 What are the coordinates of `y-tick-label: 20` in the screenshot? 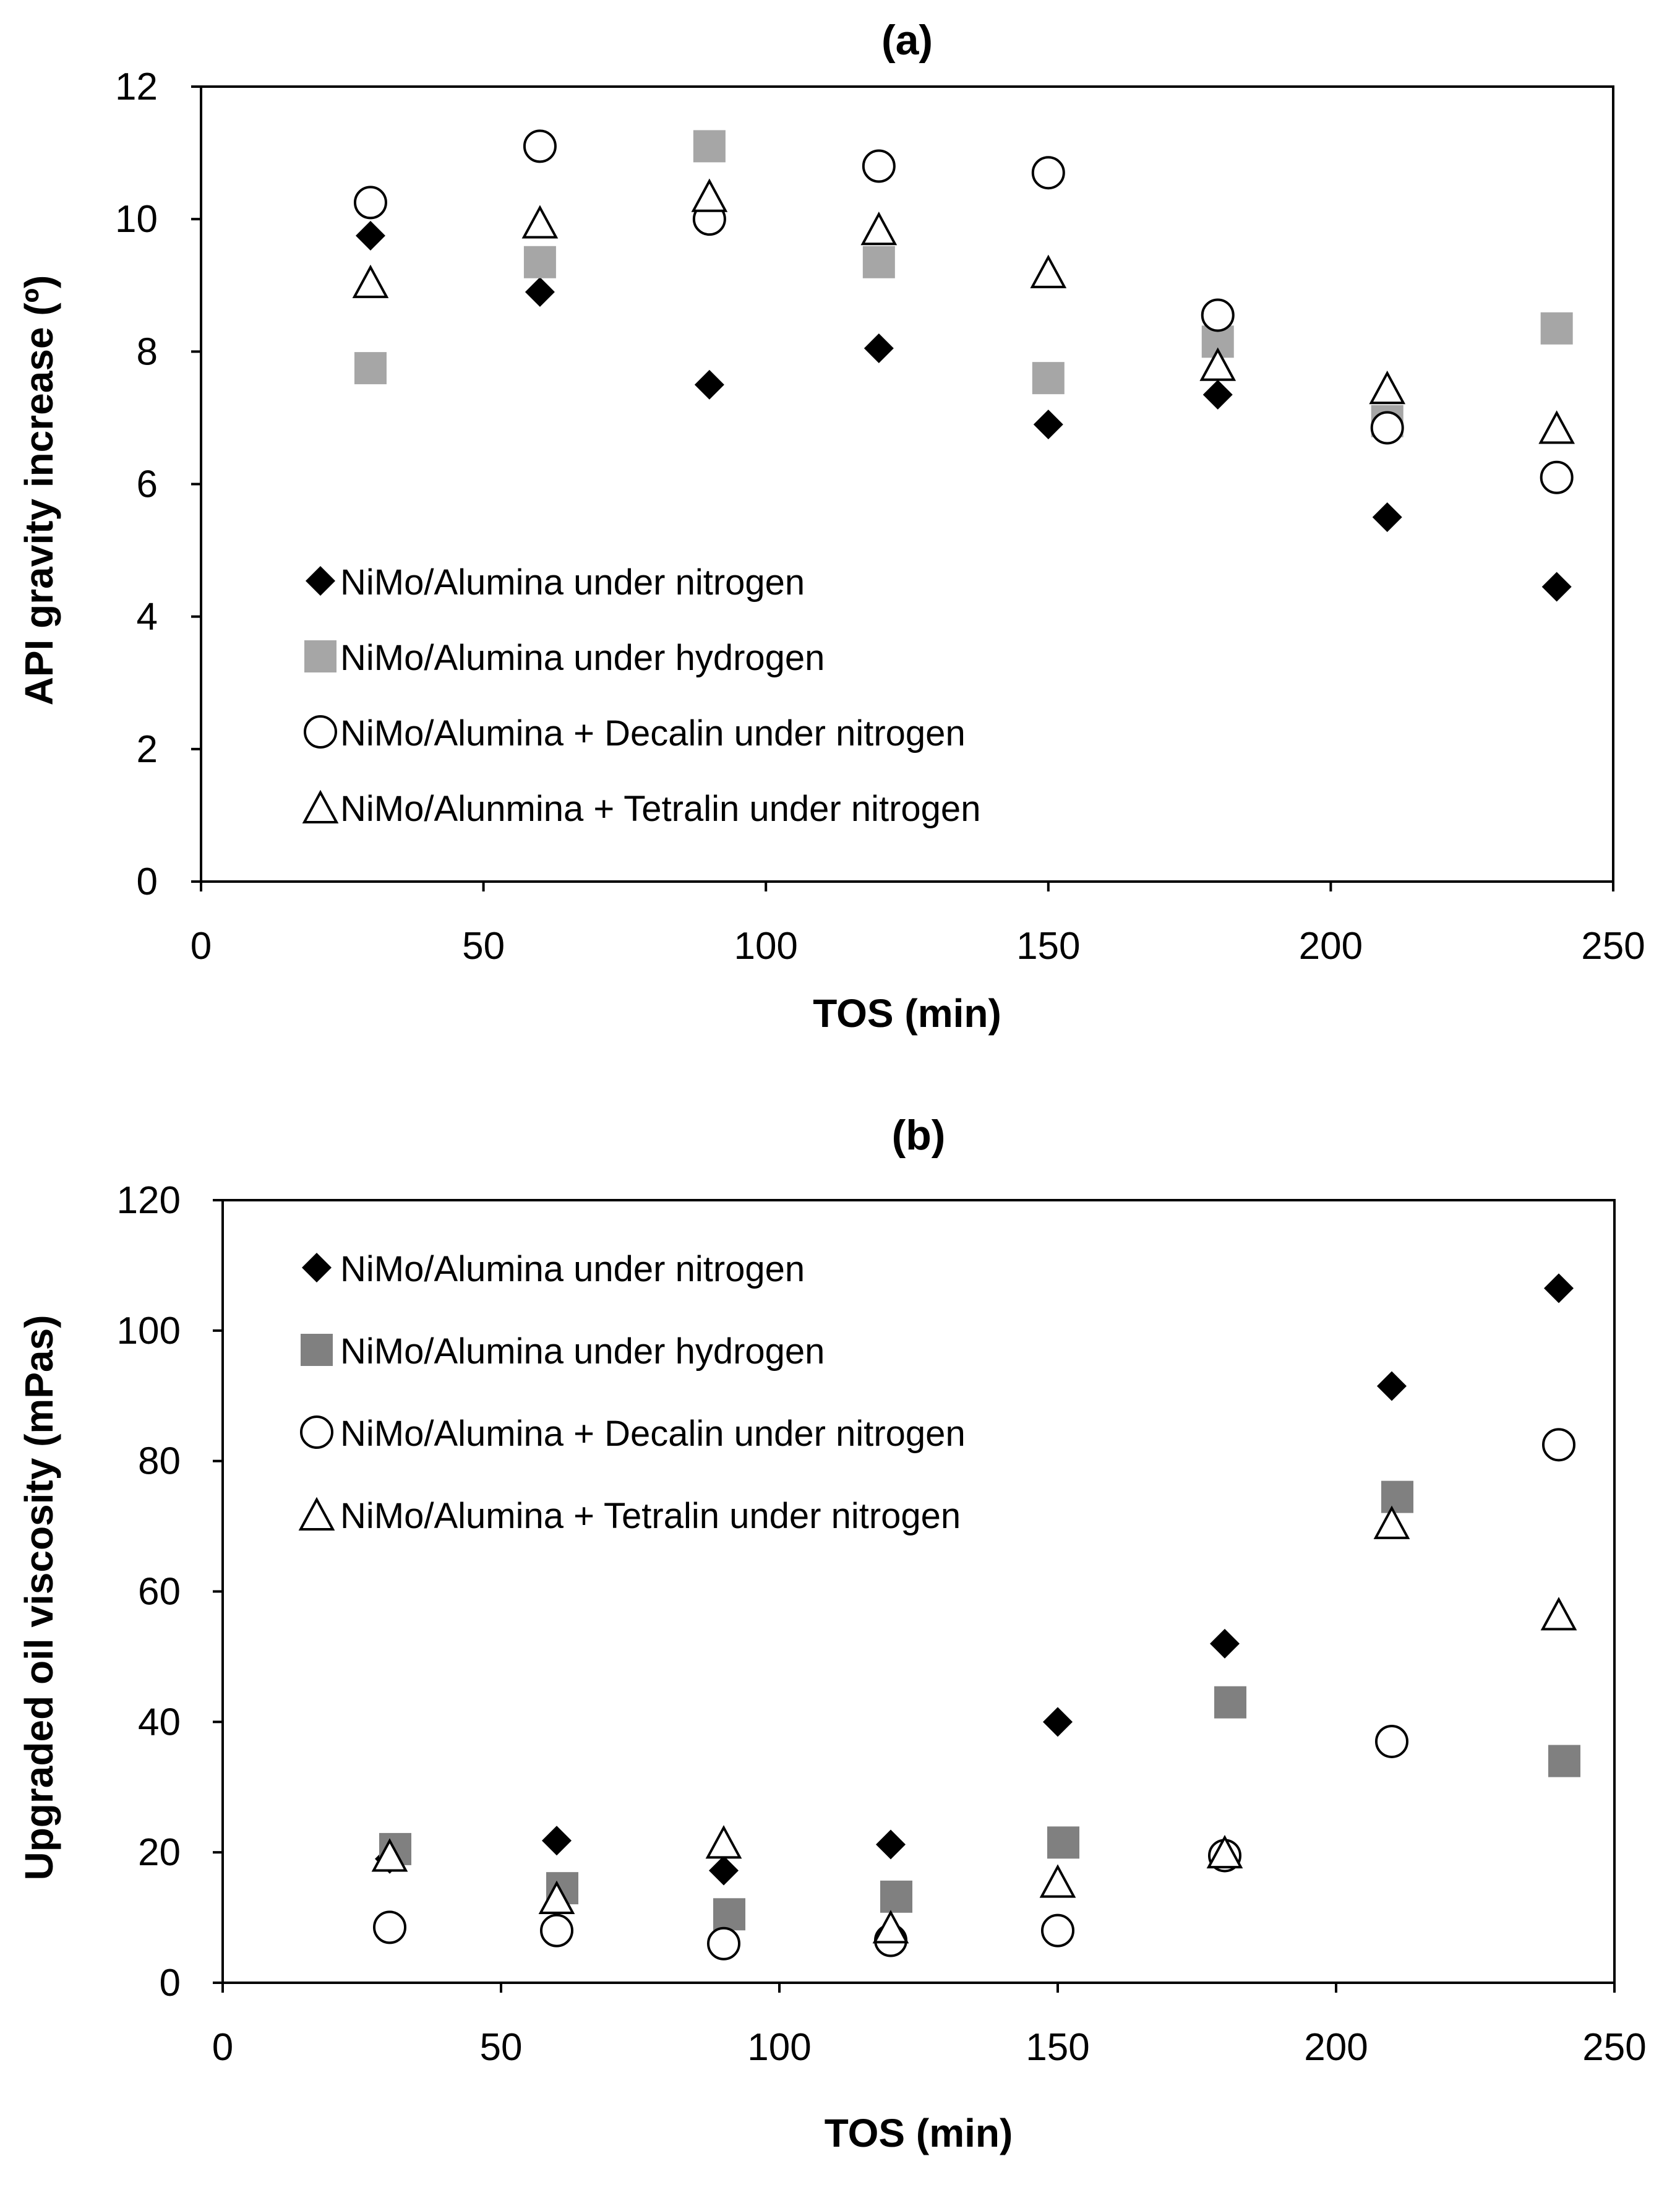 It's located at (160, 1852).